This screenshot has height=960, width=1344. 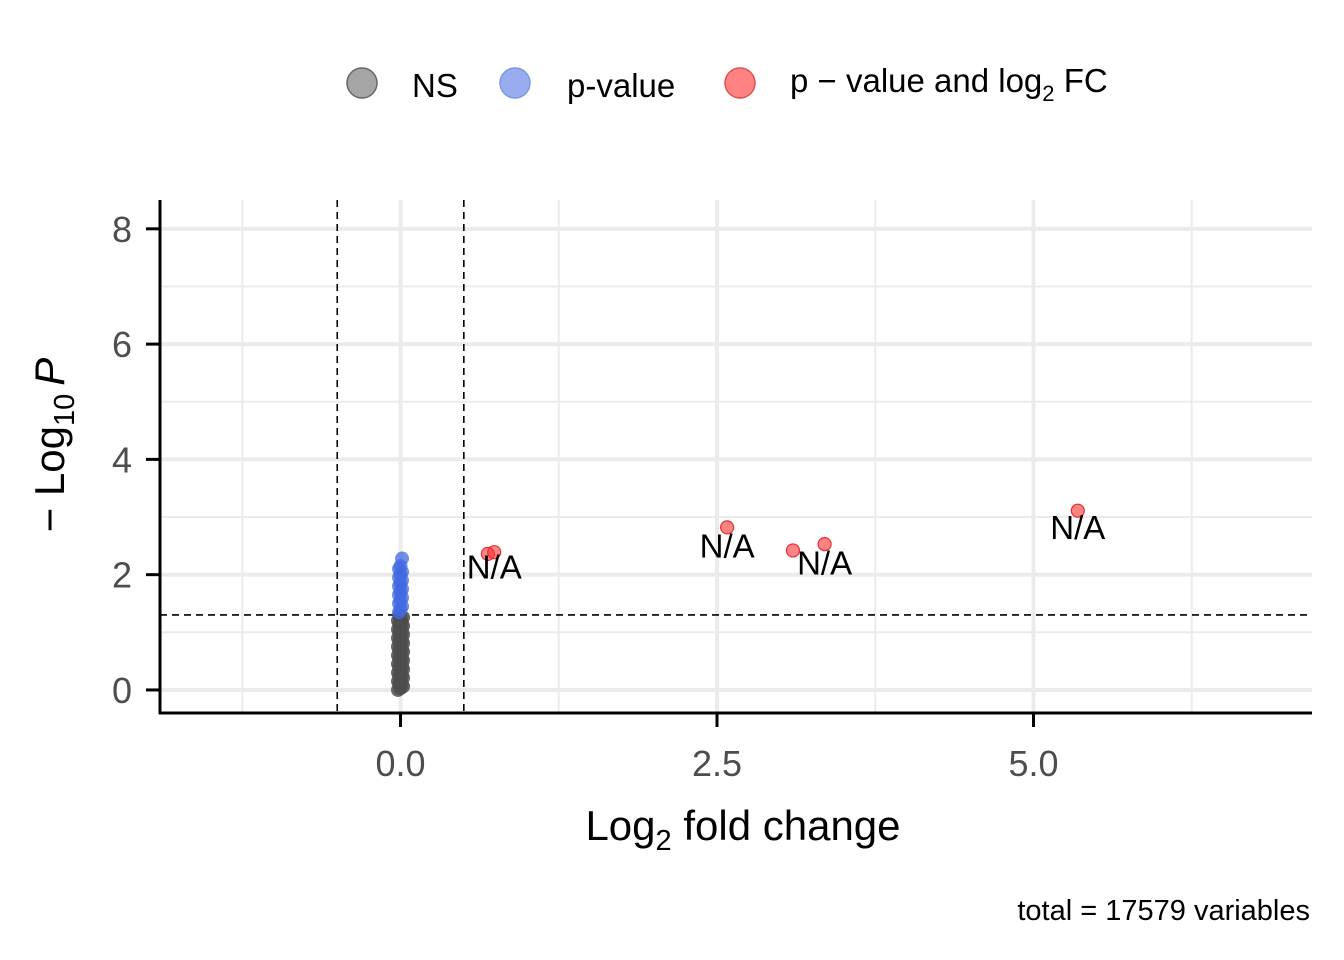 I want to click on legend: NS p-value p − value and log2 FC, so click(x=727, y=84).